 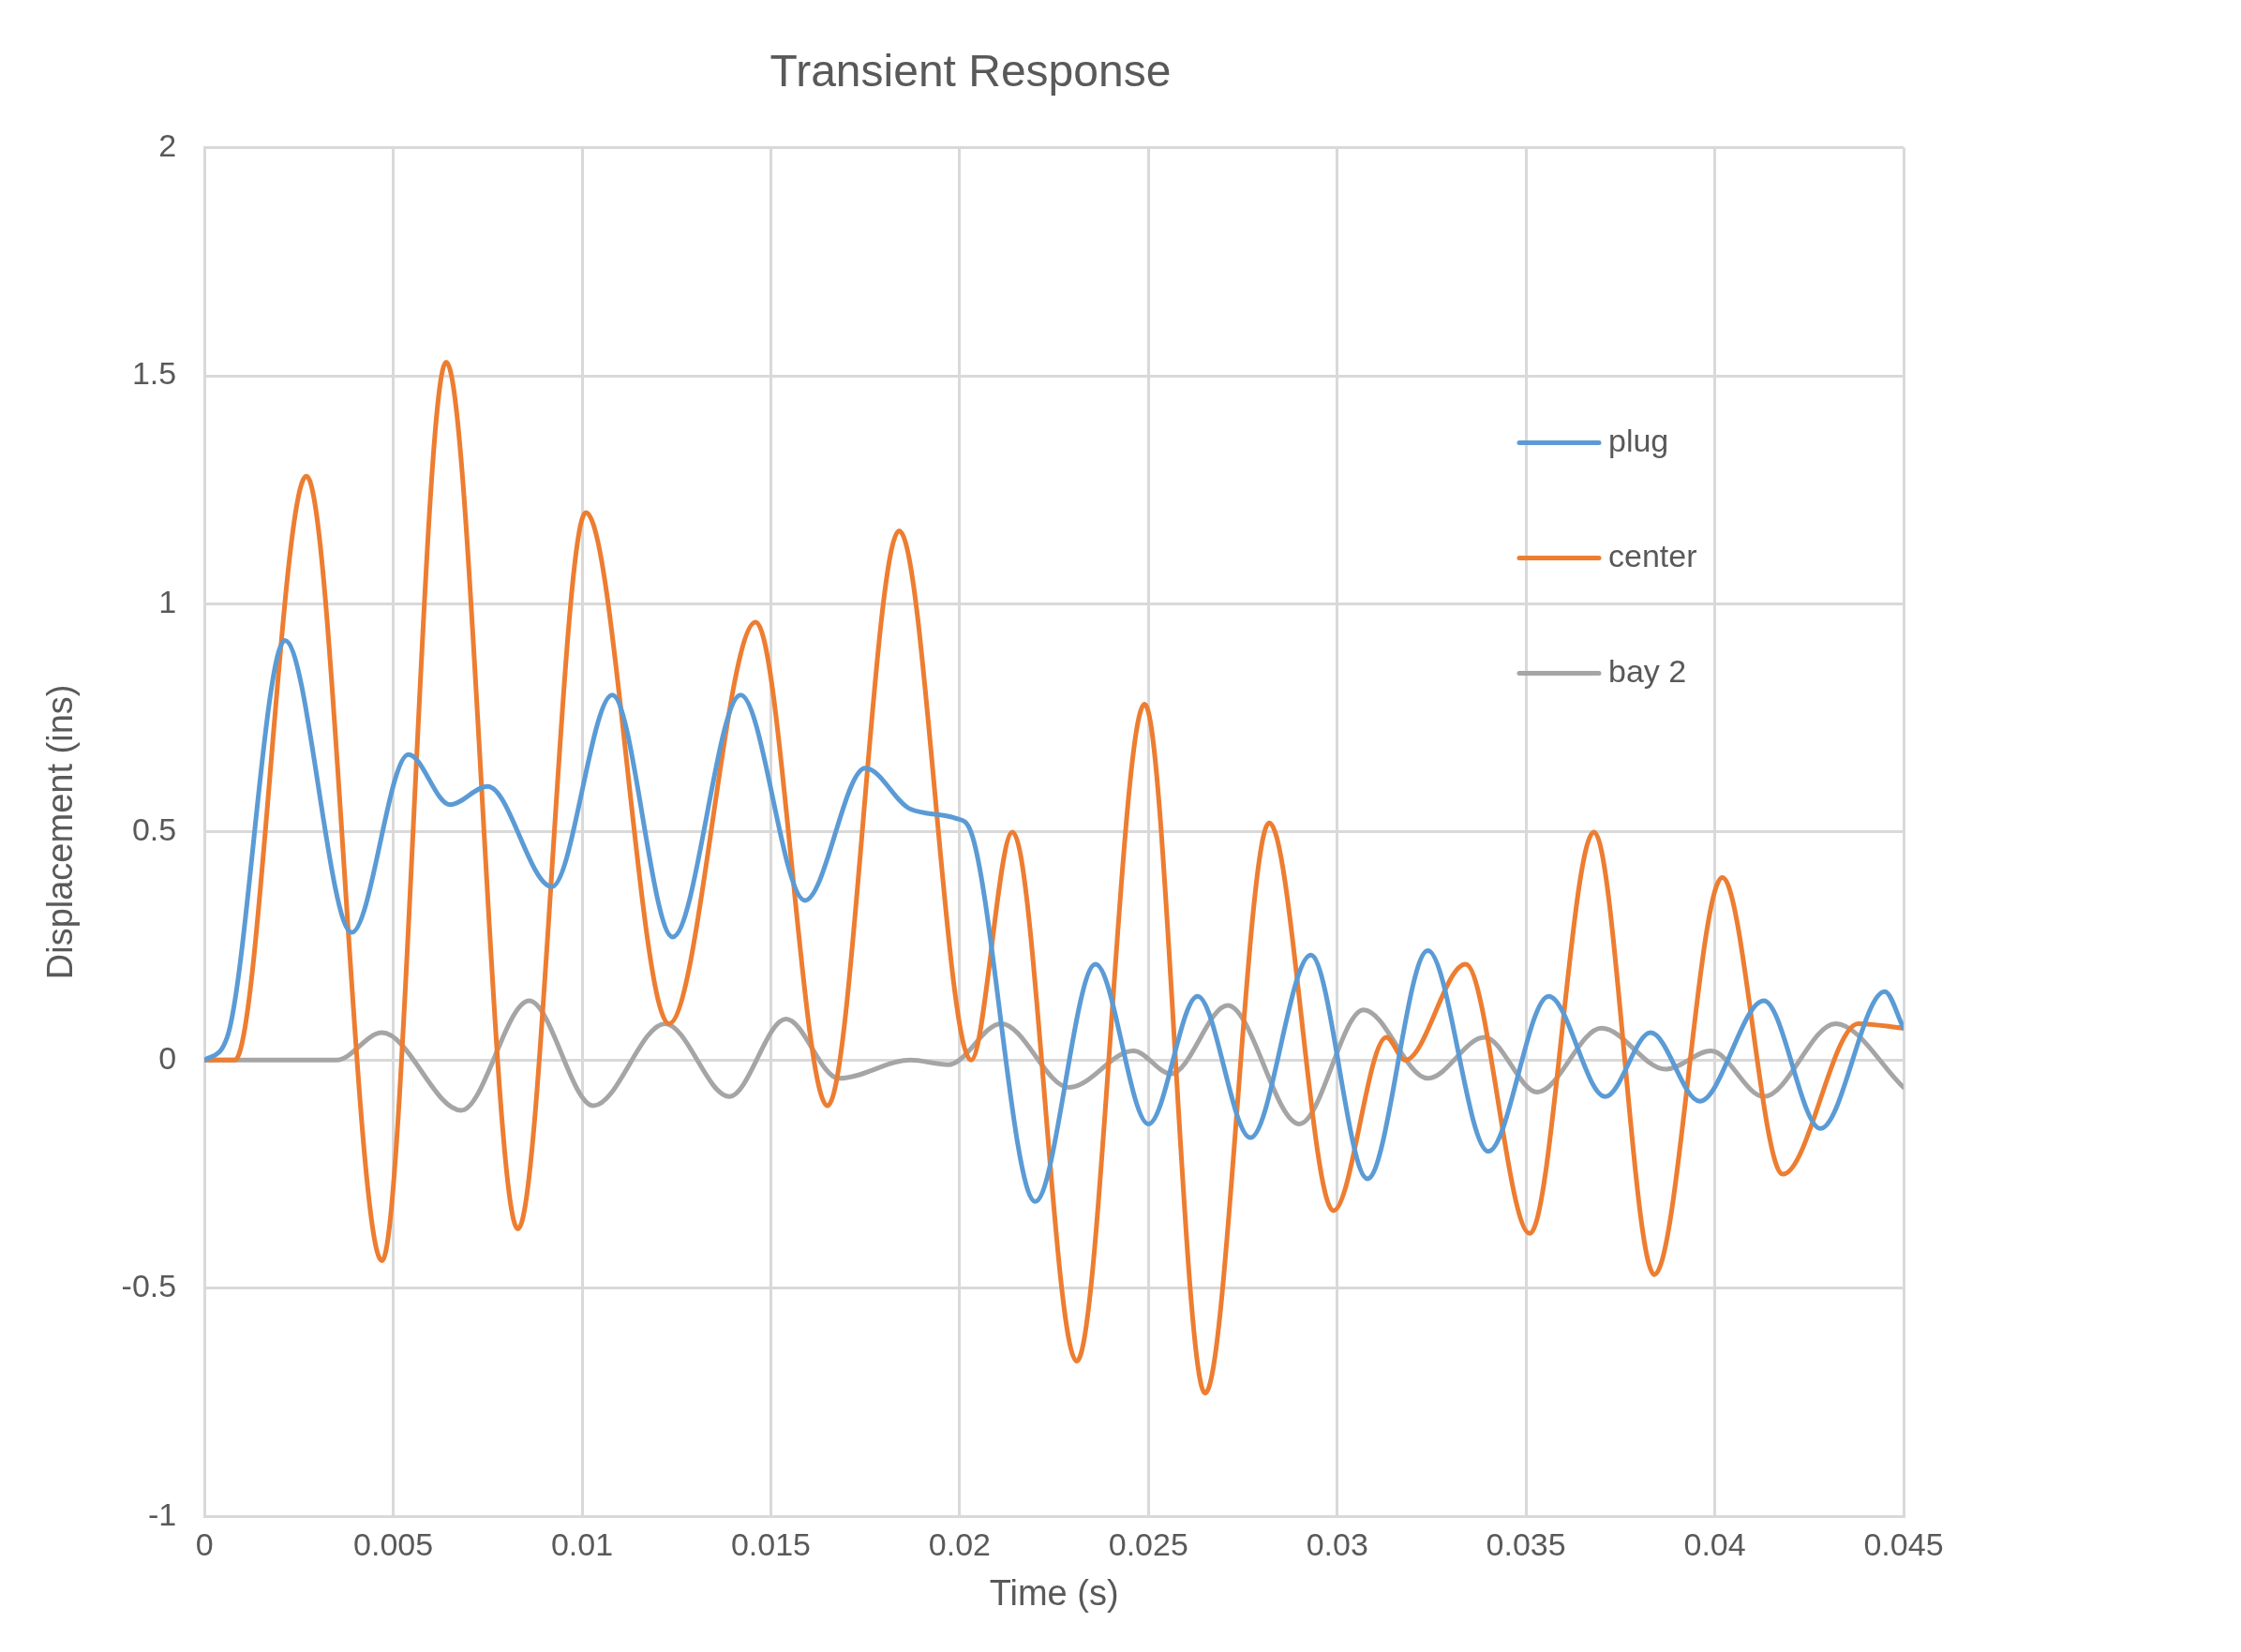 What do you see at coordinates (582, 1543) in the screenshot?
I see `x-tick-label: 0.01` at bounding box center [582, 1543].